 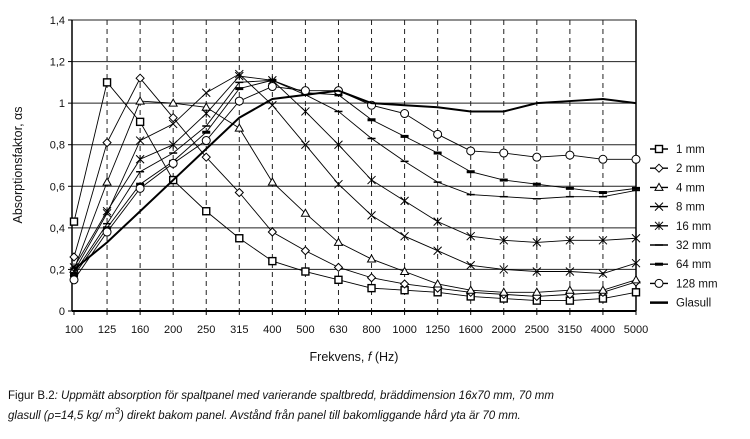 I want to click on legend-item: 2 mm, so click(x=677, y=169).